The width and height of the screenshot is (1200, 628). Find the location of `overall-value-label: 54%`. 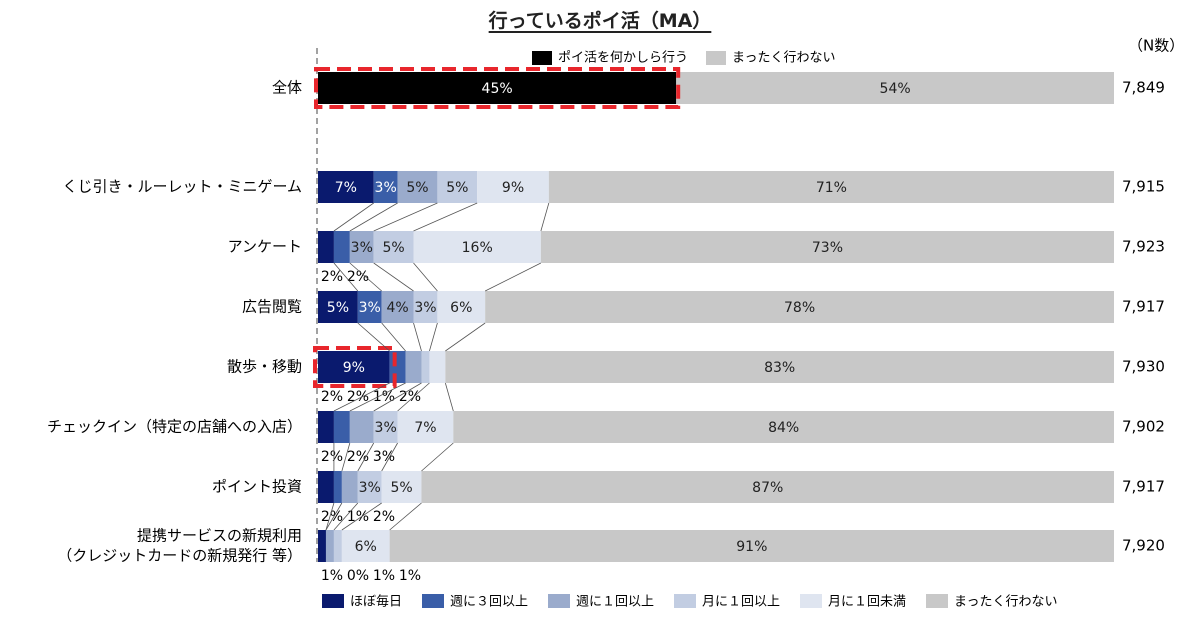

overall-value-label: 54% is located at coordinates (895, 89).